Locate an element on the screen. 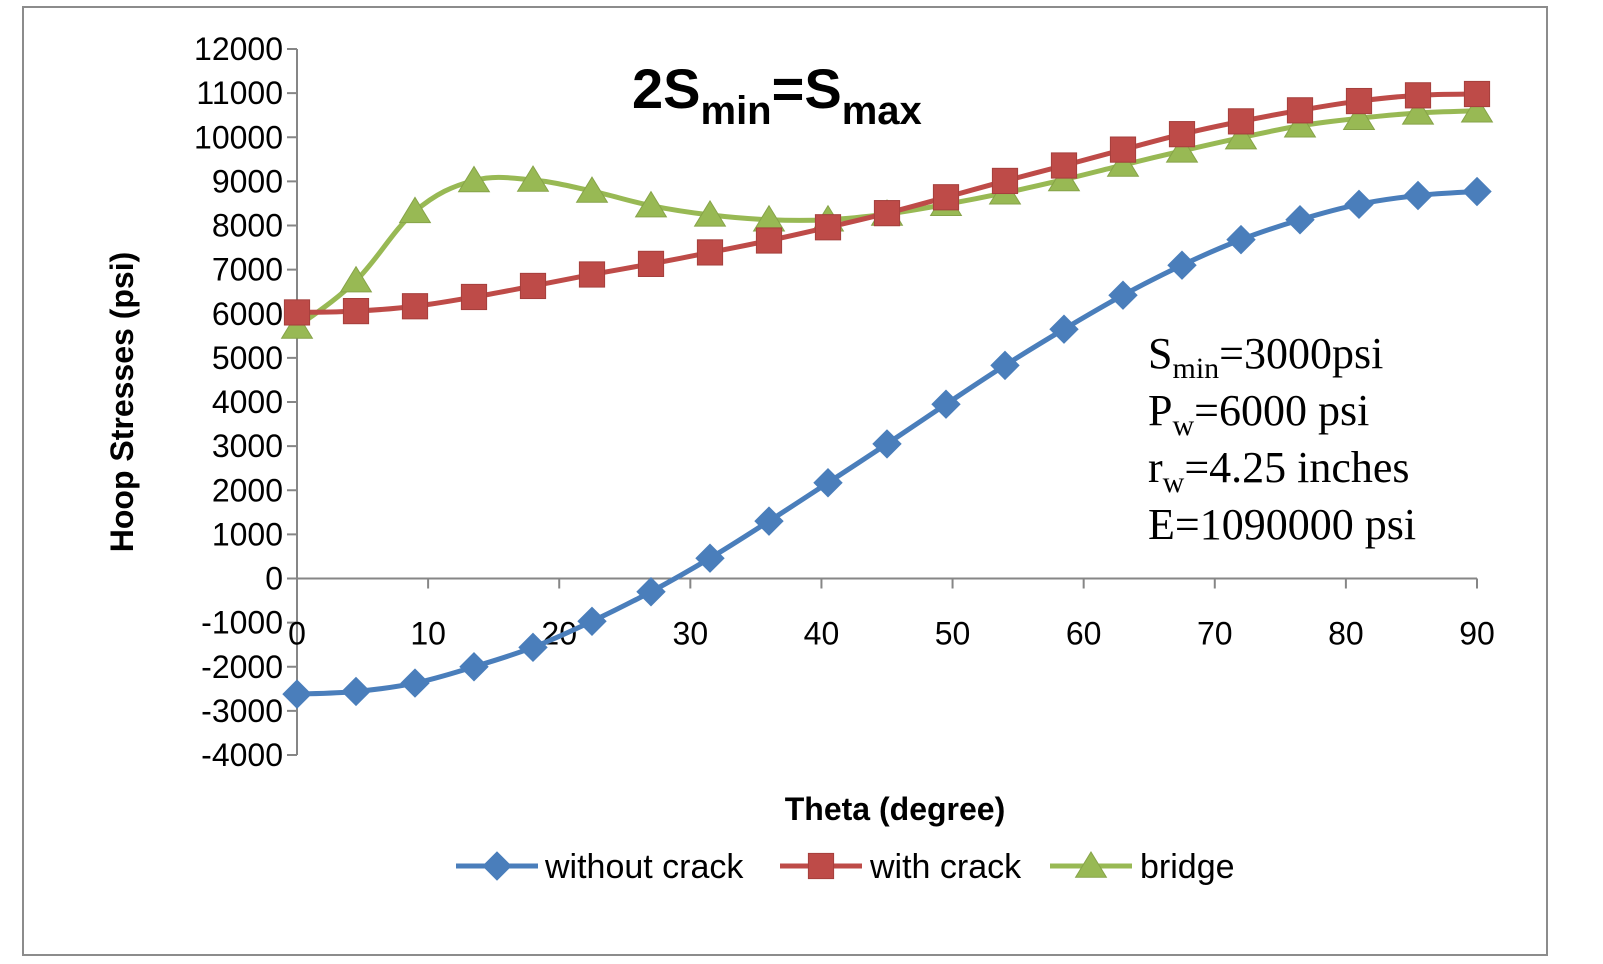  x-tick-label: 40 is located at coordinates (822, 634).